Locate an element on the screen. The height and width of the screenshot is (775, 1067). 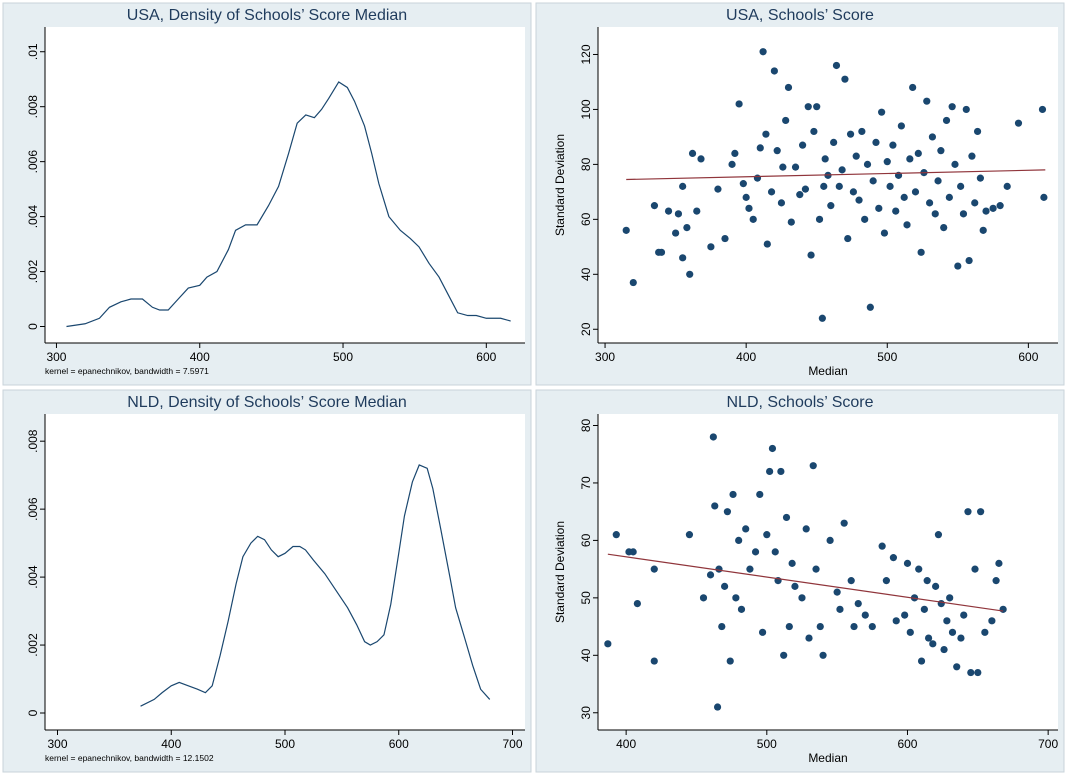
y-tick-label: .004 is located at coordinates (33, 217).